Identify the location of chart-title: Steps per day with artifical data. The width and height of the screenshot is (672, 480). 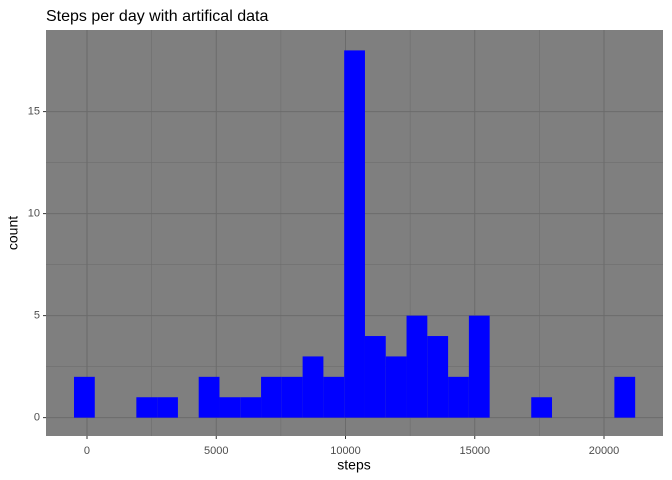
(157, 16).